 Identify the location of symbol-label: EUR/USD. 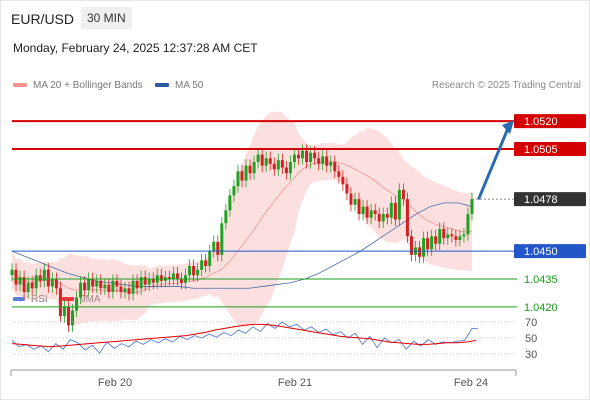
(43, 19).